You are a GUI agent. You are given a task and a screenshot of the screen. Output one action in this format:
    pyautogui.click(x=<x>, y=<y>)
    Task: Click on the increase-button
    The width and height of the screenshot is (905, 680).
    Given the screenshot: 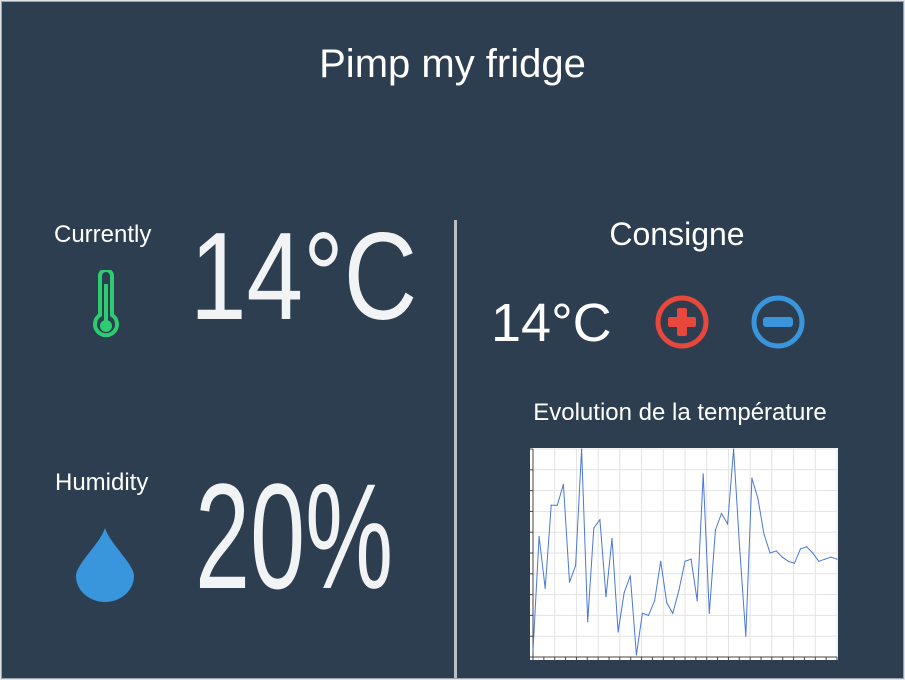 What is the action you would take?
    pyautogui.click(x=682, y=324)
    